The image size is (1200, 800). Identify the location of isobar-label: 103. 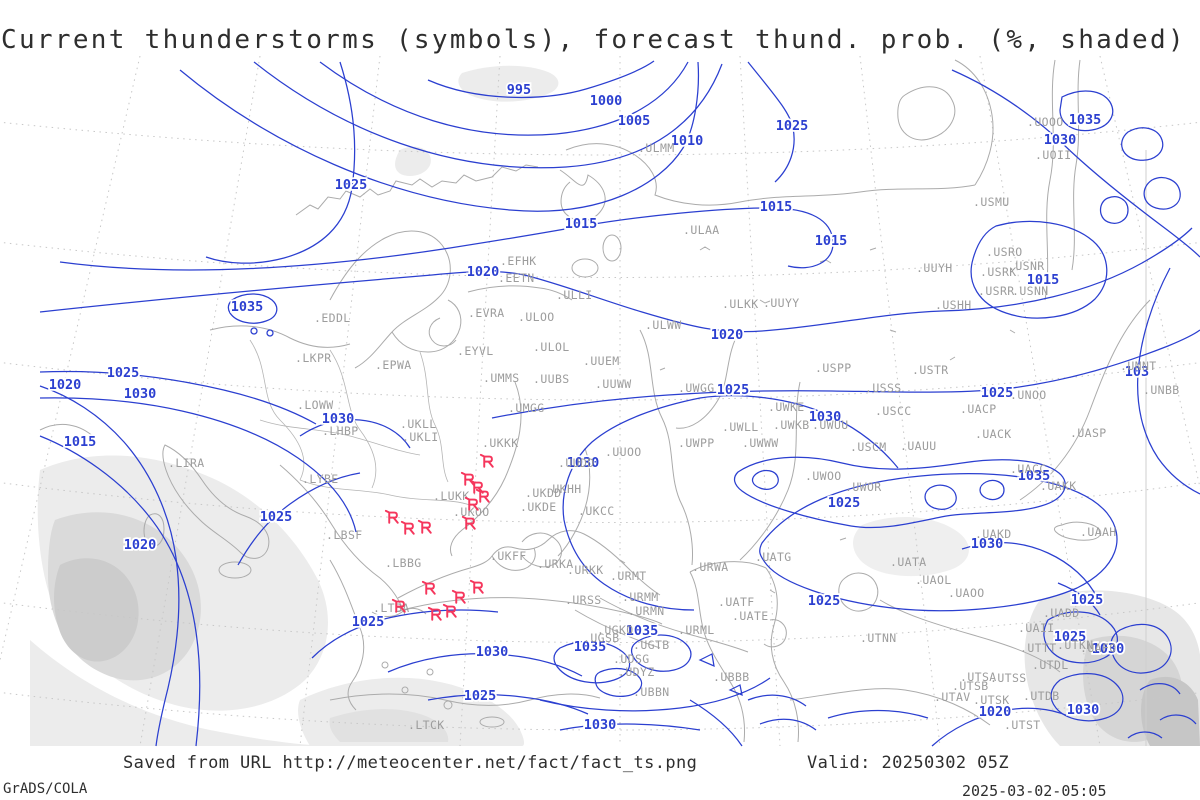
(1137, 372).